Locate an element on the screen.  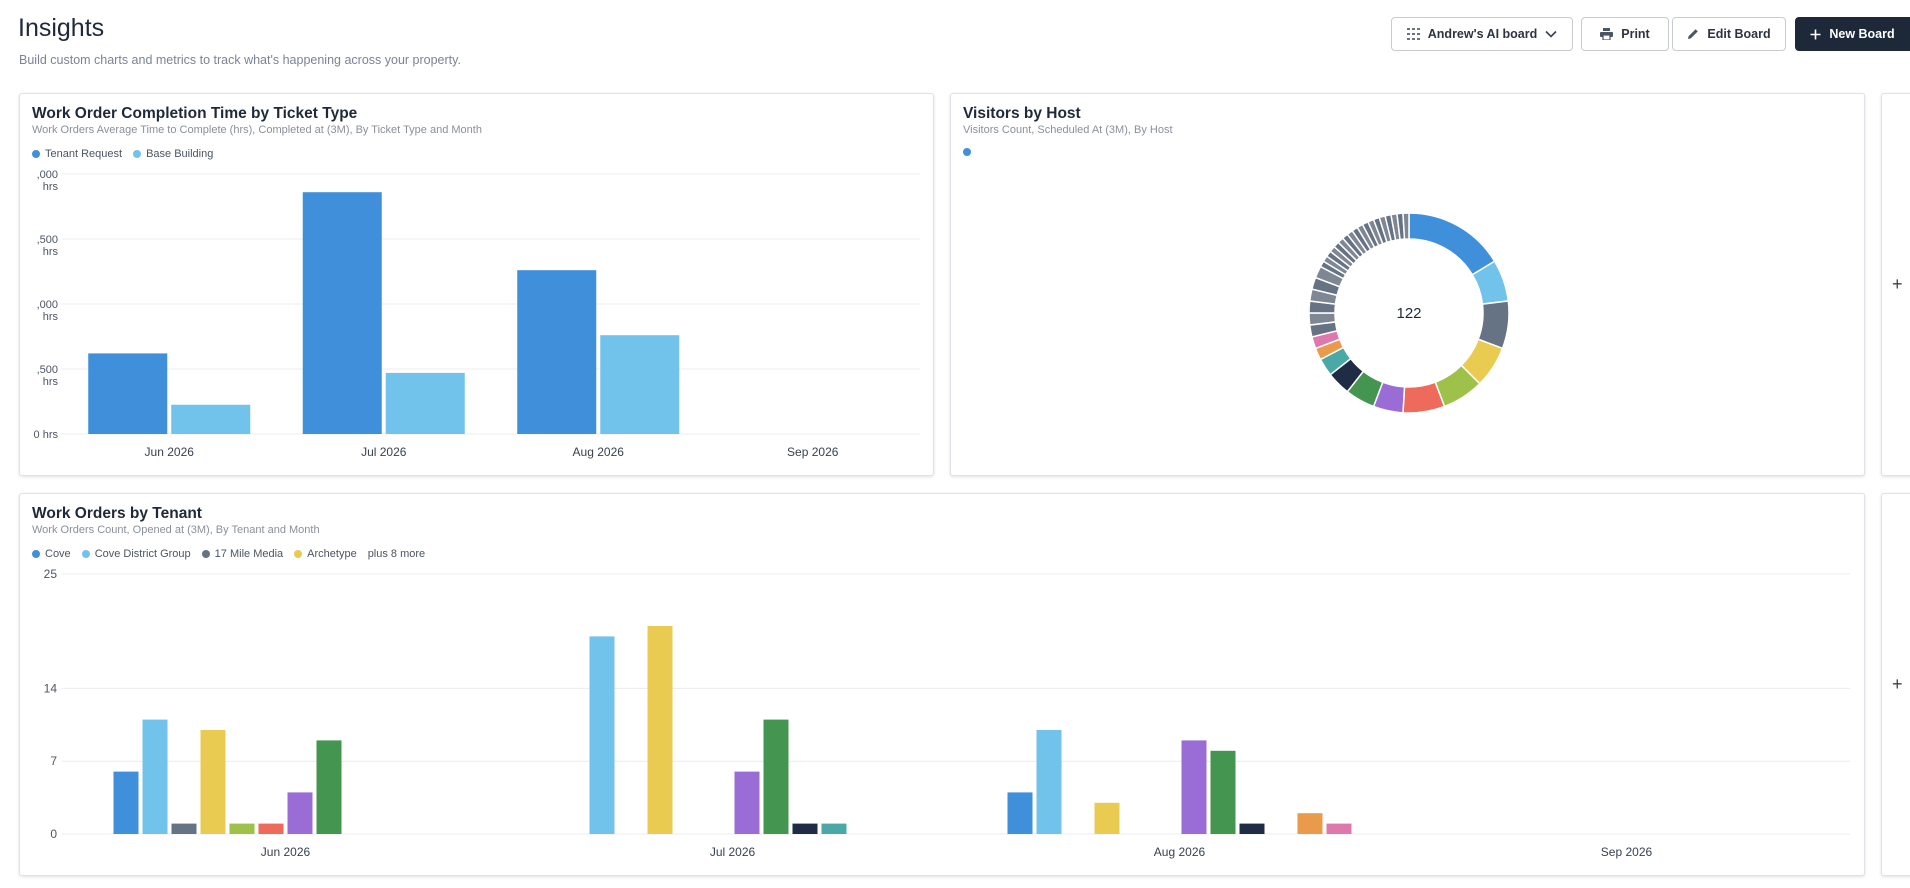
card-title: Visitors by Host is located at coordinates (1022, 113).